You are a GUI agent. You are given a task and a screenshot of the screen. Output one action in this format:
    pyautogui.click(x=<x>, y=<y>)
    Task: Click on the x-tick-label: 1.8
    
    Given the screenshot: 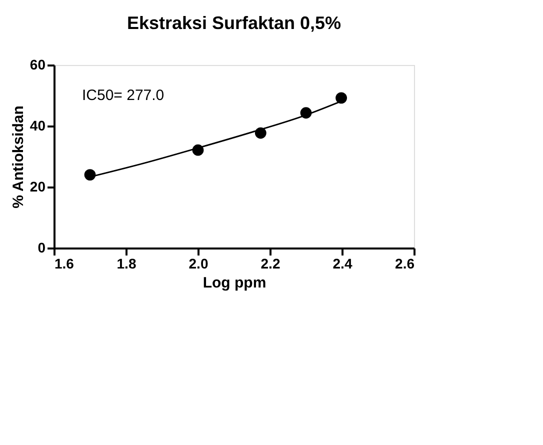 What is the action you would take?
    pyautogui.click(x=126, y=264)
    